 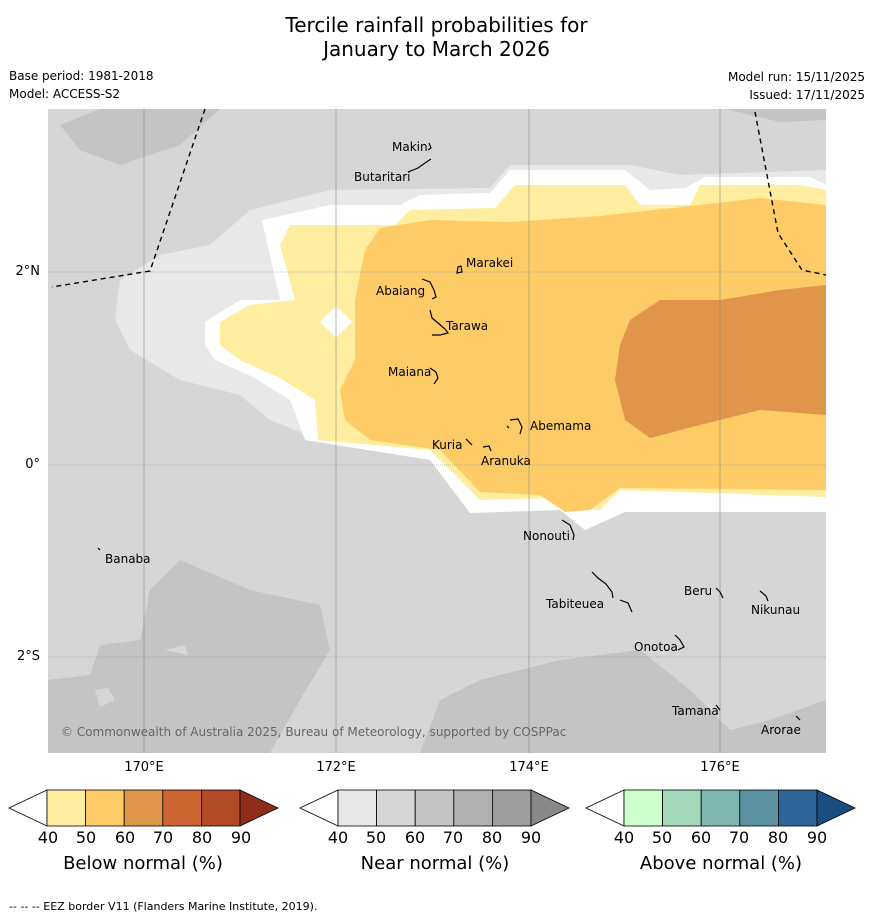 What do you see at coordinates (435, 863) in the screenshot?
I see `cb-near-label: Near normal (%)` at bounding box center [435, 863].